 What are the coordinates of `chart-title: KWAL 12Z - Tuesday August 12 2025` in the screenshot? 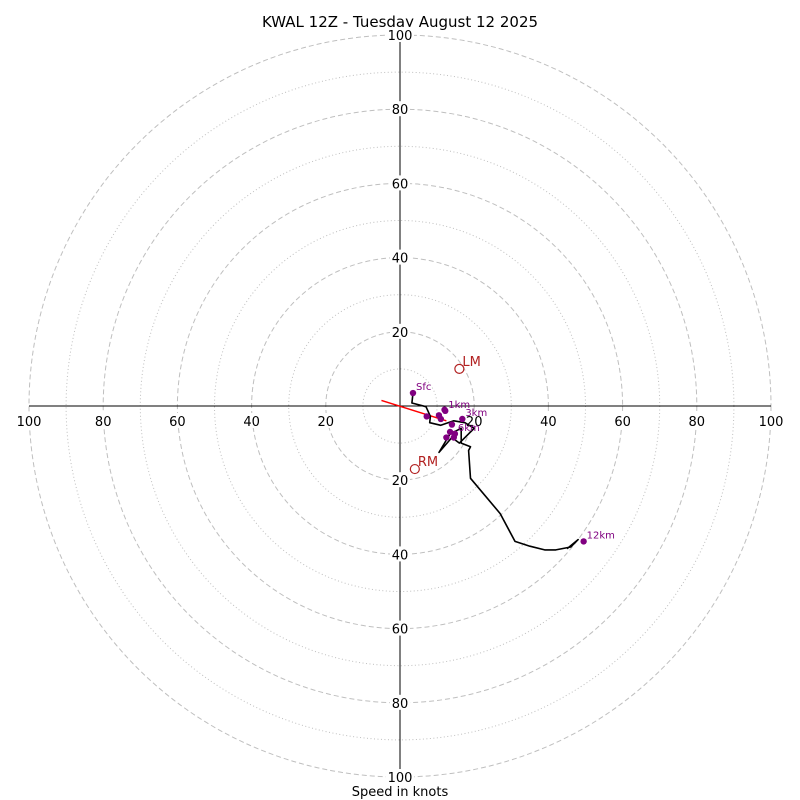 It's located at (400, 22).